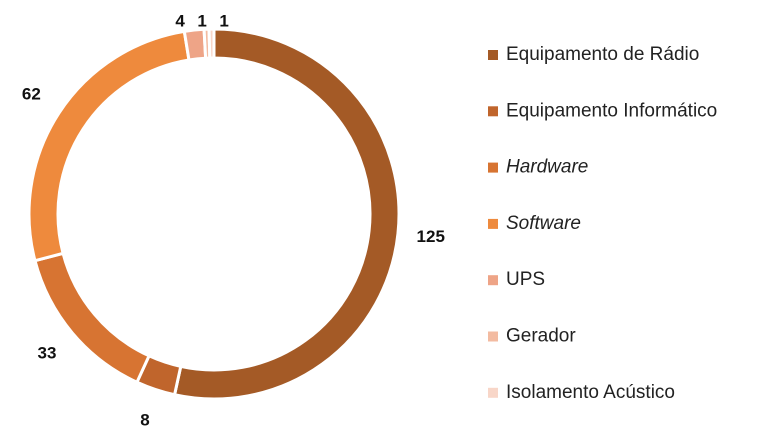  What do you see at coordinates (180, 20) in the screenshot?
I see `data-label: 4` at bounding box center [180, 20].